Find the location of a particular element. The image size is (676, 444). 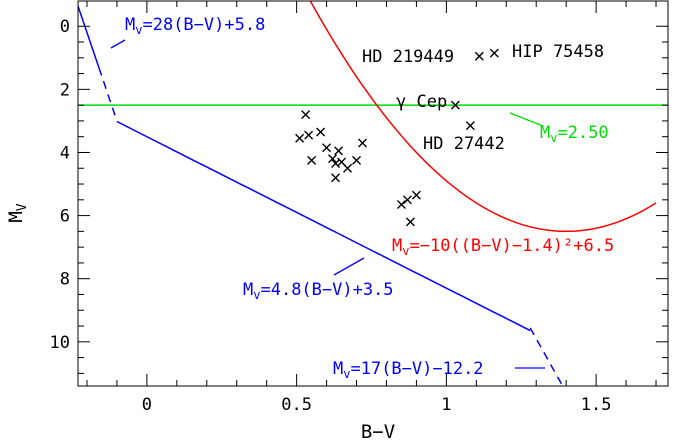

leader-line-top-blue is located at coordinates (118, 44).